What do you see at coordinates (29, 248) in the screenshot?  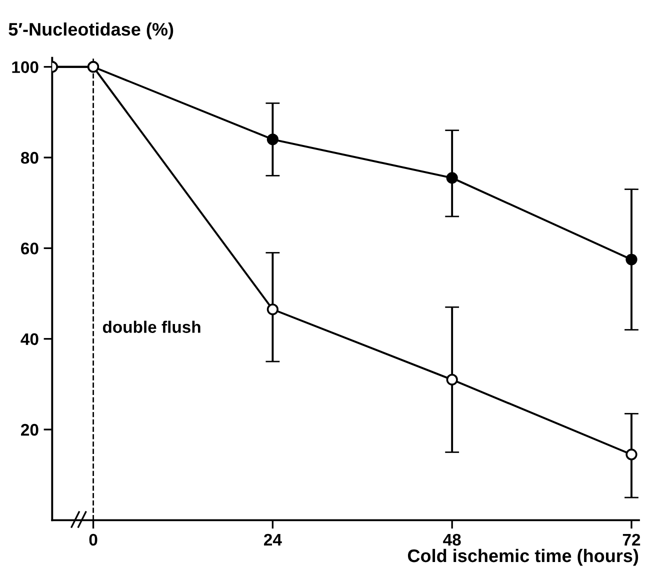 I see `y-tick-label: 60` at bounding box center [29, 248].